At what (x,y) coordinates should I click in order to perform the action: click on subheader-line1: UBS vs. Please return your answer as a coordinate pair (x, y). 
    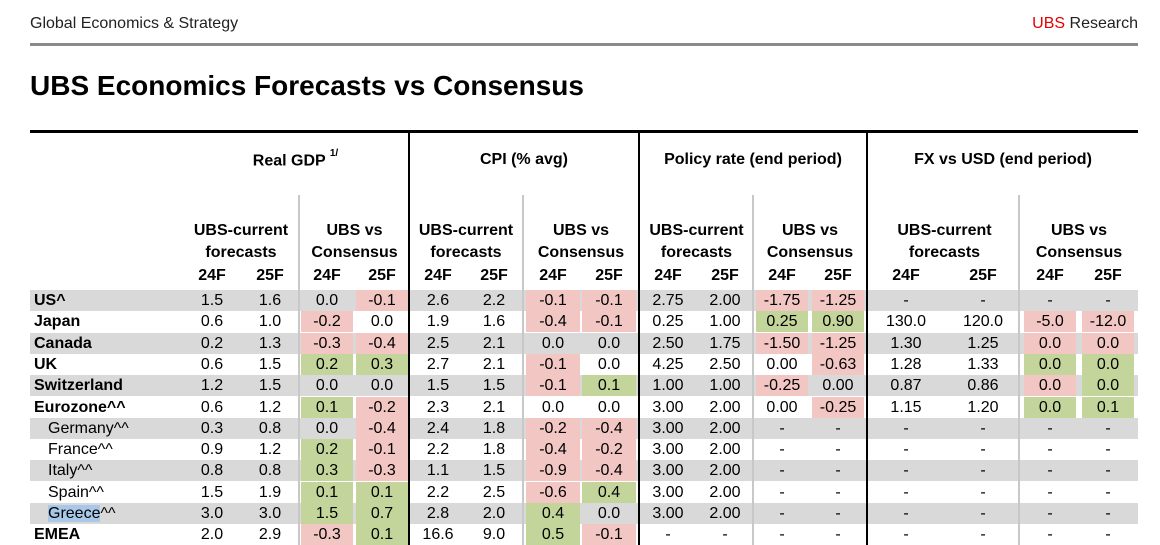
    Looking at the image, I should click on (810, 230).